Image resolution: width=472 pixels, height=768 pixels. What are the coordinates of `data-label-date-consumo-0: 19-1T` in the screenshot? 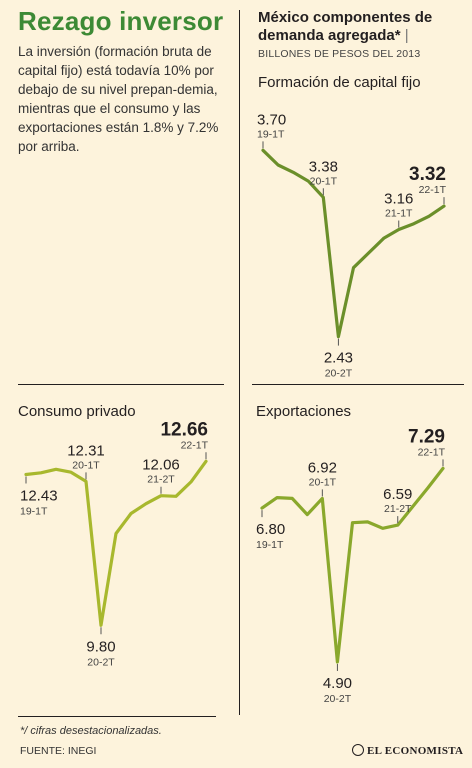 It's located at (34, 511).